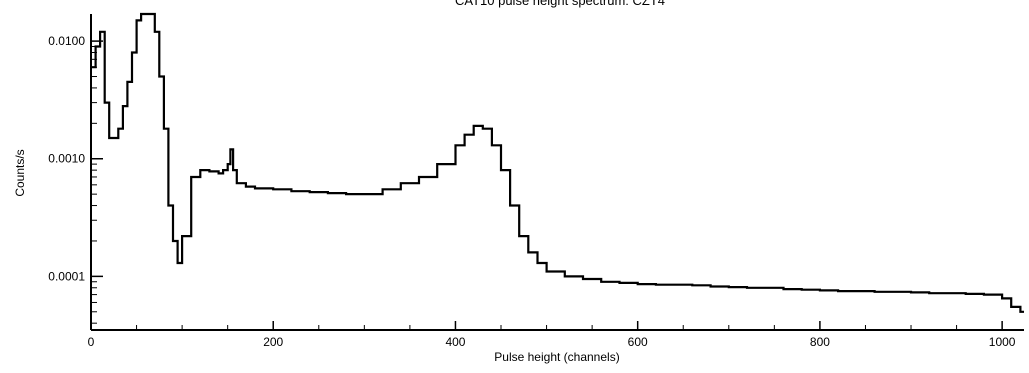 This screenshot has width=1029, height=373. I want to click on y-axis-title: Counts/s, so click(20, 172).